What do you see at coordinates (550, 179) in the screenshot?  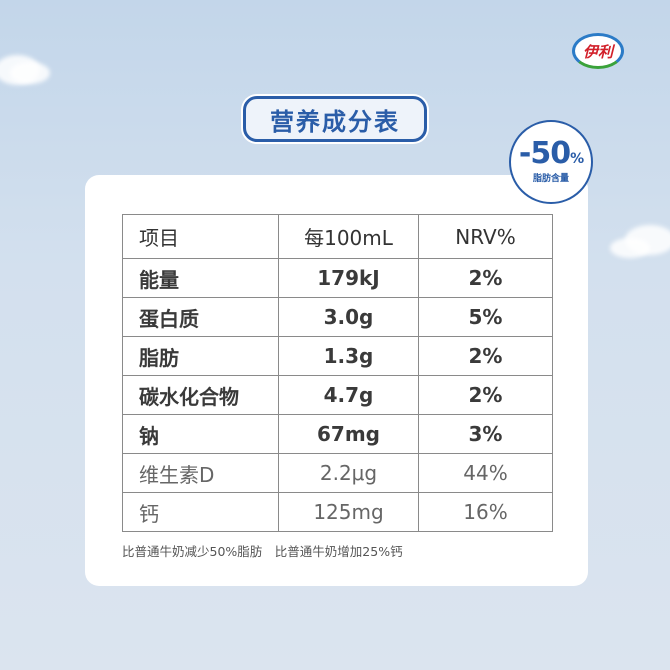 I see `badge-label: 脂肪含量` at bounding box center [550, 179].